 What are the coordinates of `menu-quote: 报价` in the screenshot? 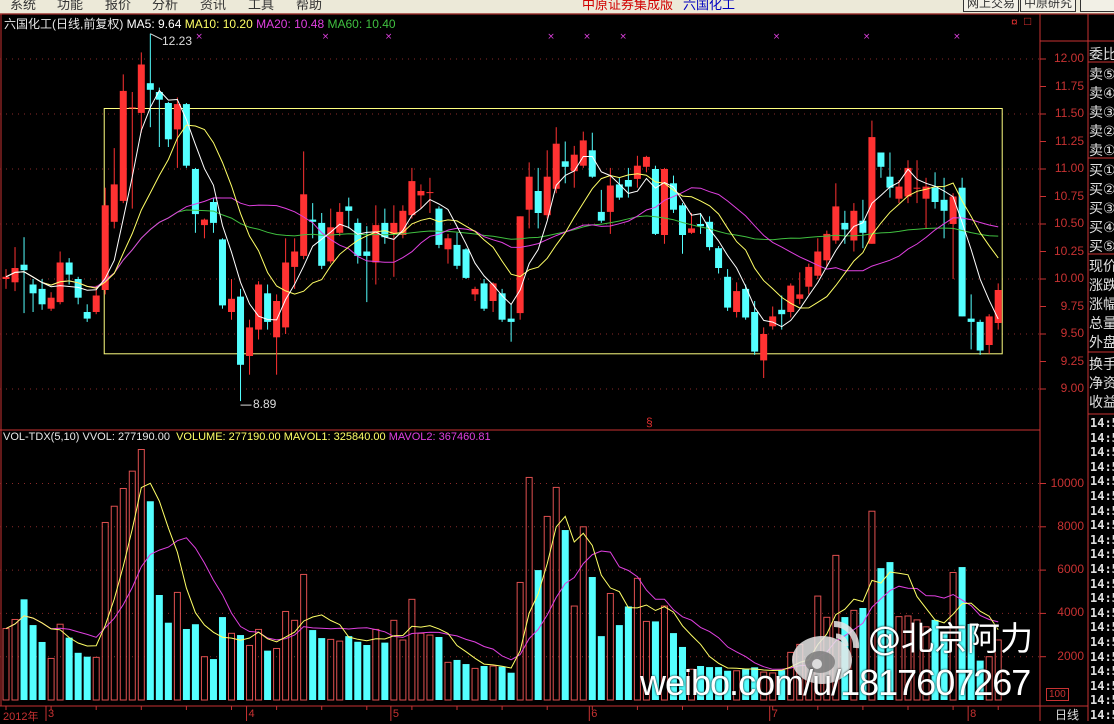 It's located at (118, 6).